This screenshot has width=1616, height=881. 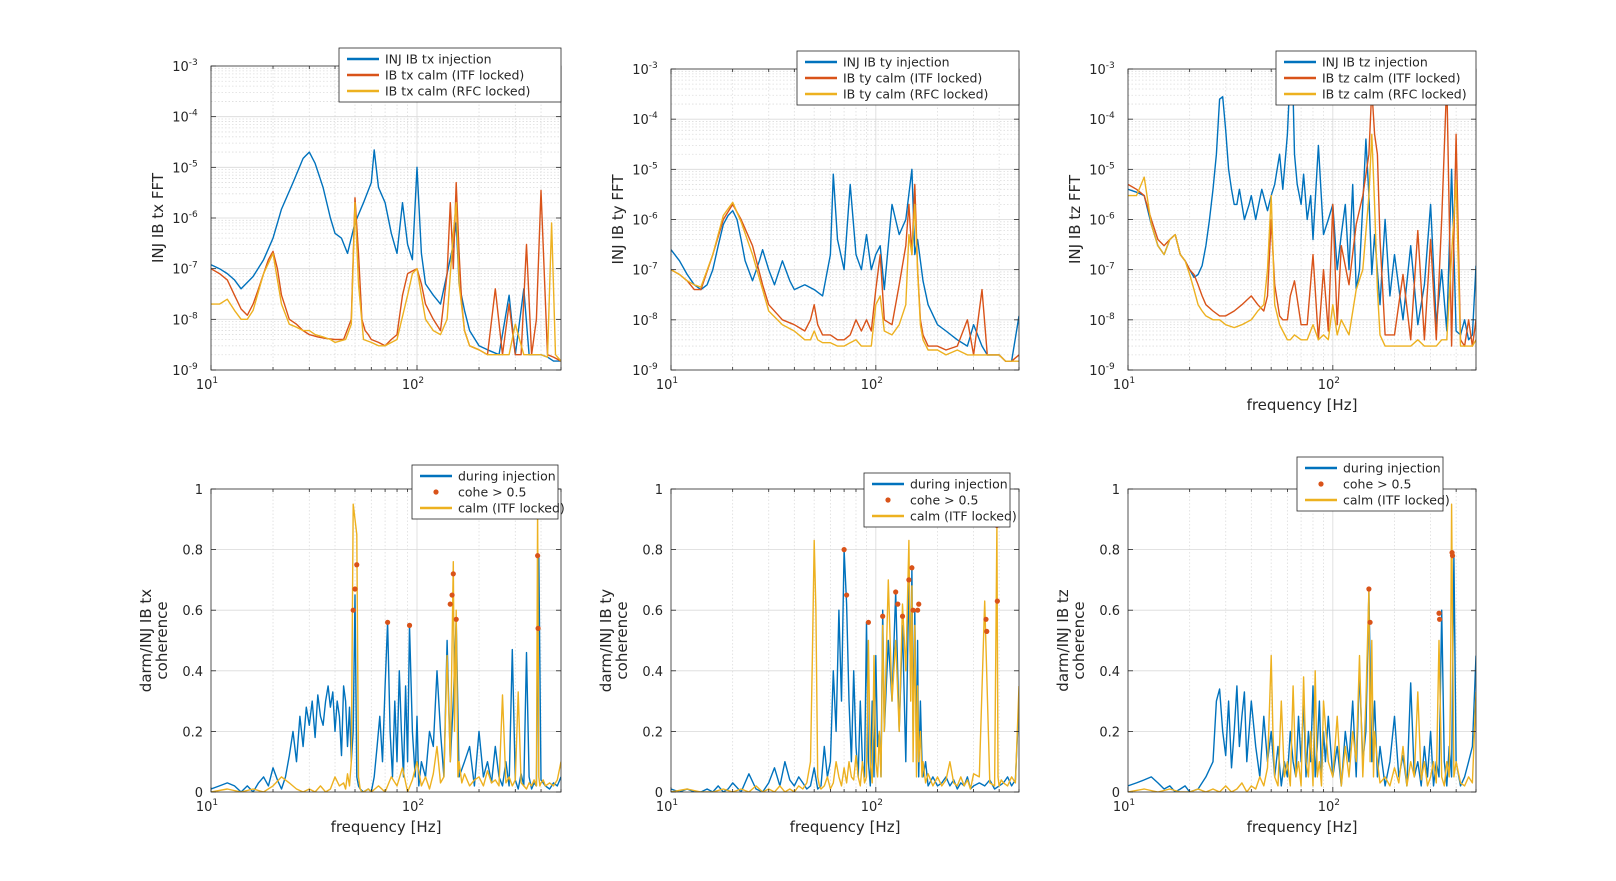 I want to click on grid, so click(x=845, y=219).